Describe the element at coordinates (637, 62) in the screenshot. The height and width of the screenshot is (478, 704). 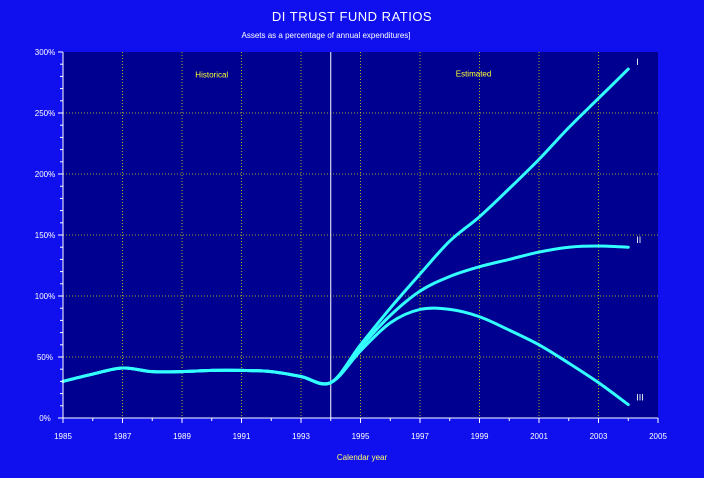
I see `series-label-1: I` at that location.